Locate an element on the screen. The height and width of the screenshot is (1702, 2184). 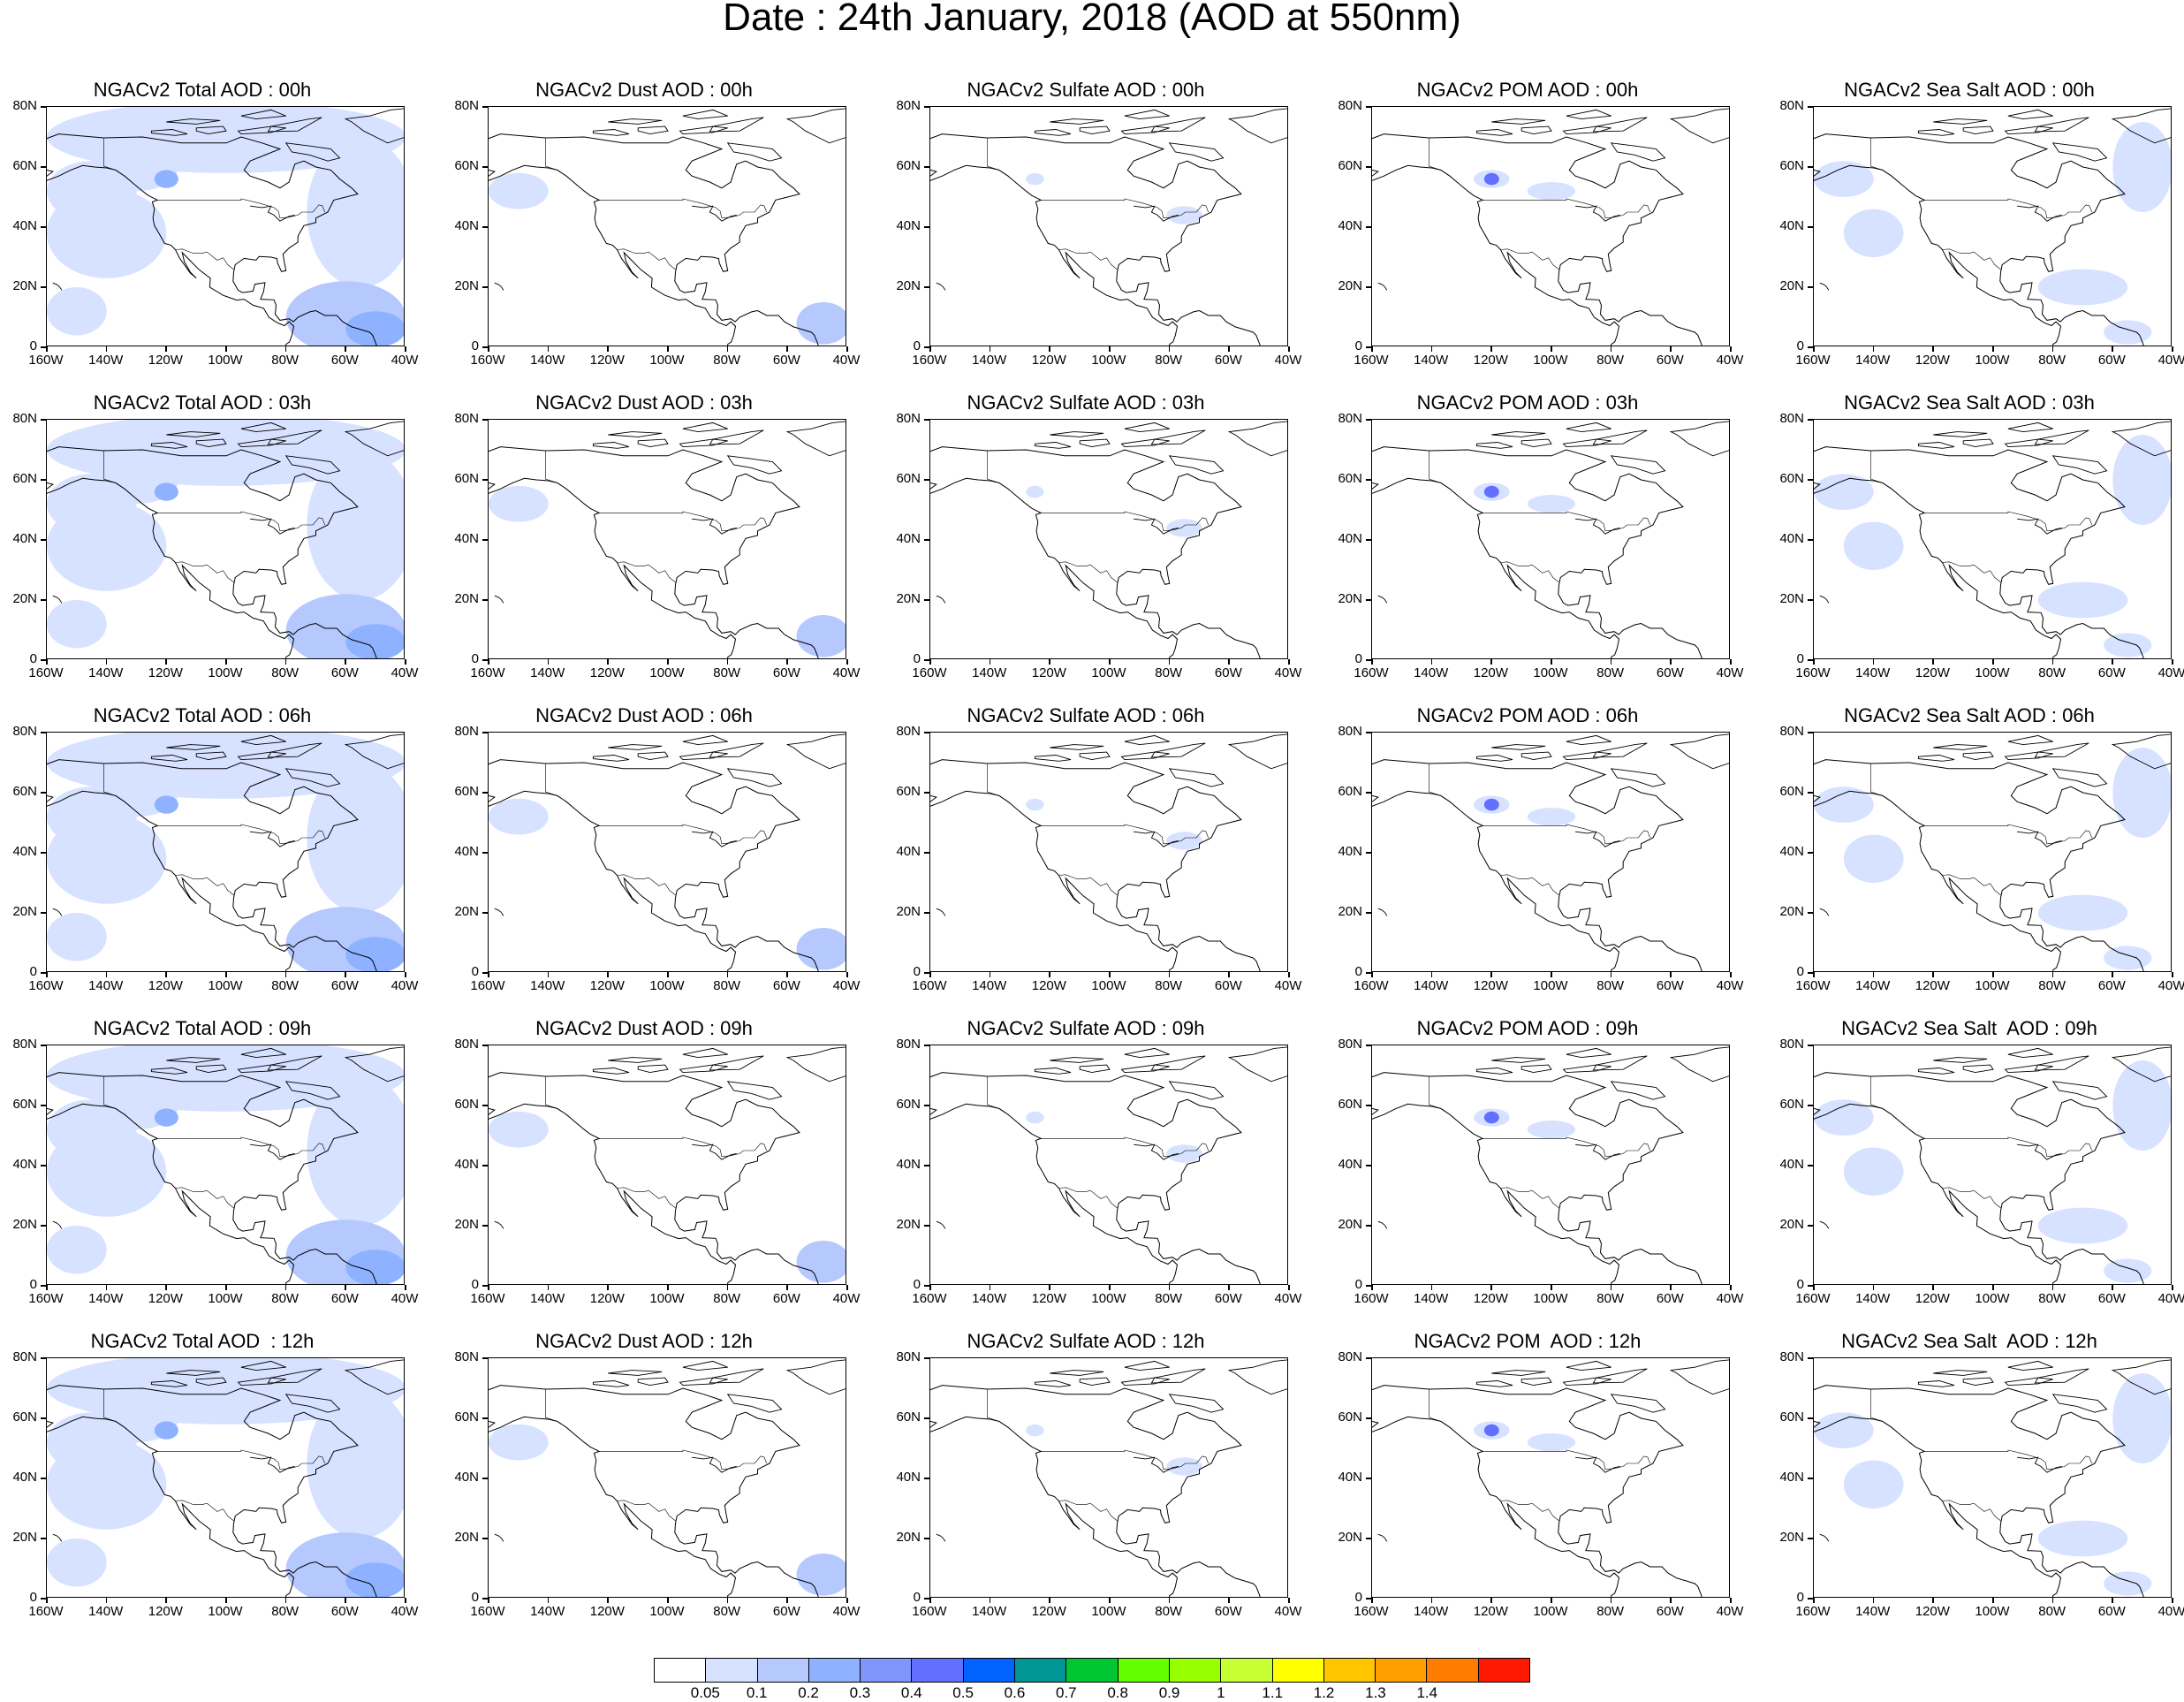
lon-tick-label: 160W is located at coordinates (1813, 985).